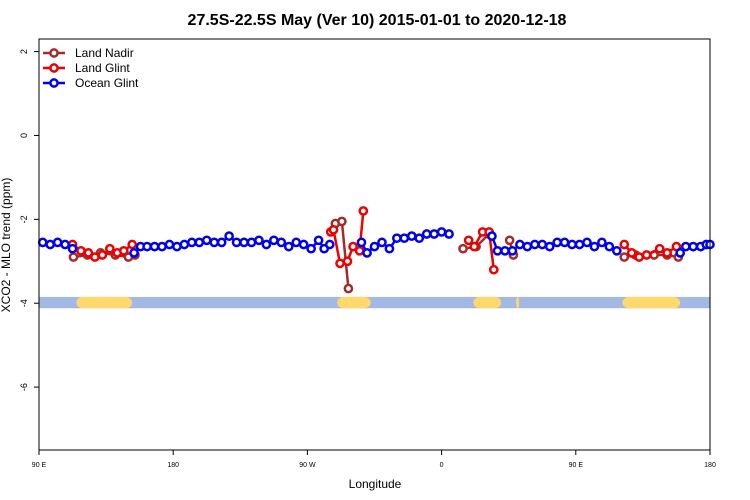 The image size is (750, 500). I want to click on series-ocean-glint, so click(376, 242).